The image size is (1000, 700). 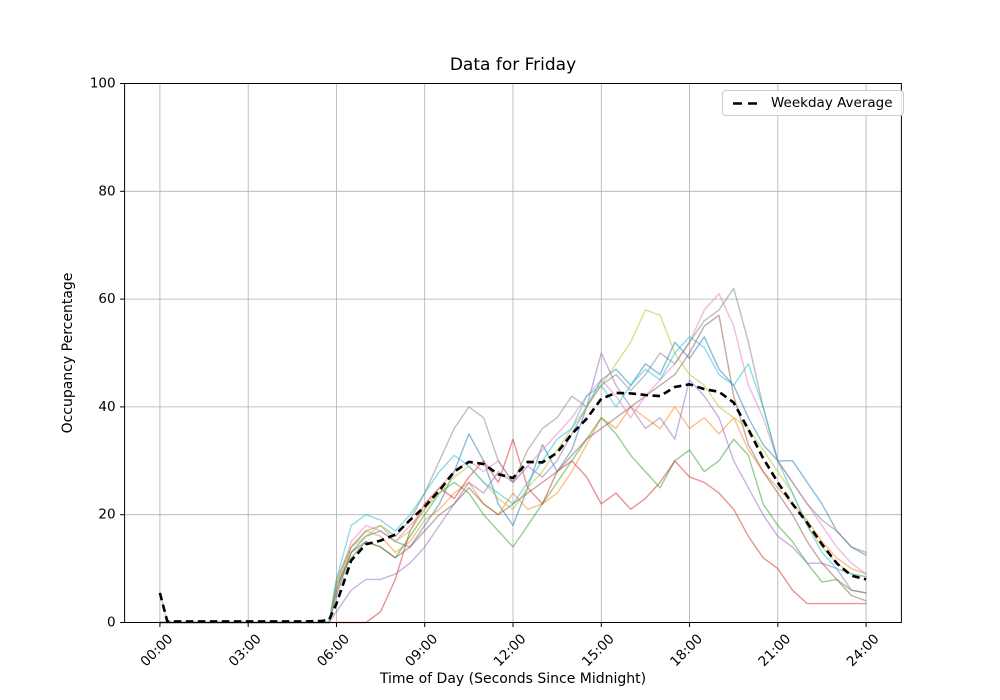 I want to click on legend: Weekday Average, so click(x=813, y=103).